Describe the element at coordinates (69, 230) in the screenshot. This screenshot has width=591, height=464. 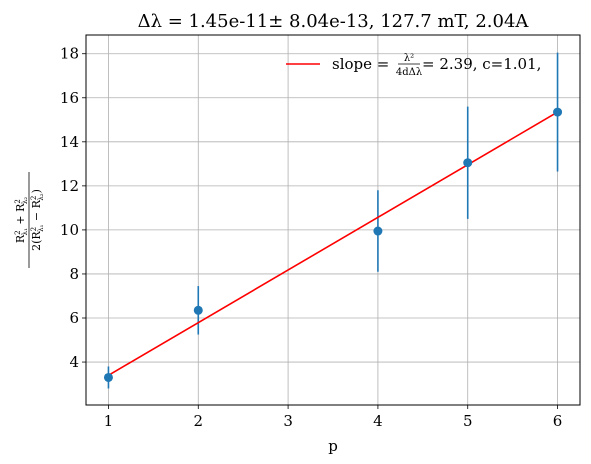
I see `y-tick-label: 10` at that location.